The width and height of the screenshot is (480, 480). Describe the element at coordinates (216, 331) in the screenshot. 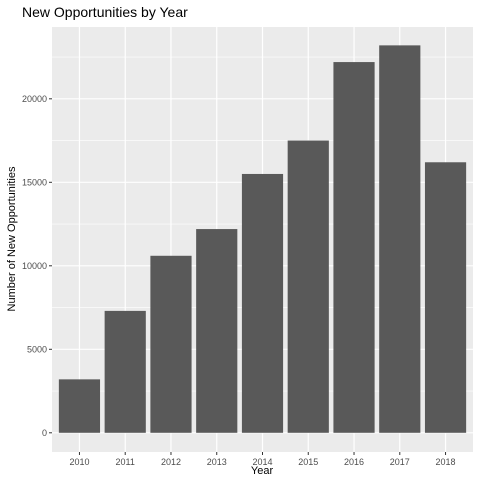

I see `bar-2013` at that location.